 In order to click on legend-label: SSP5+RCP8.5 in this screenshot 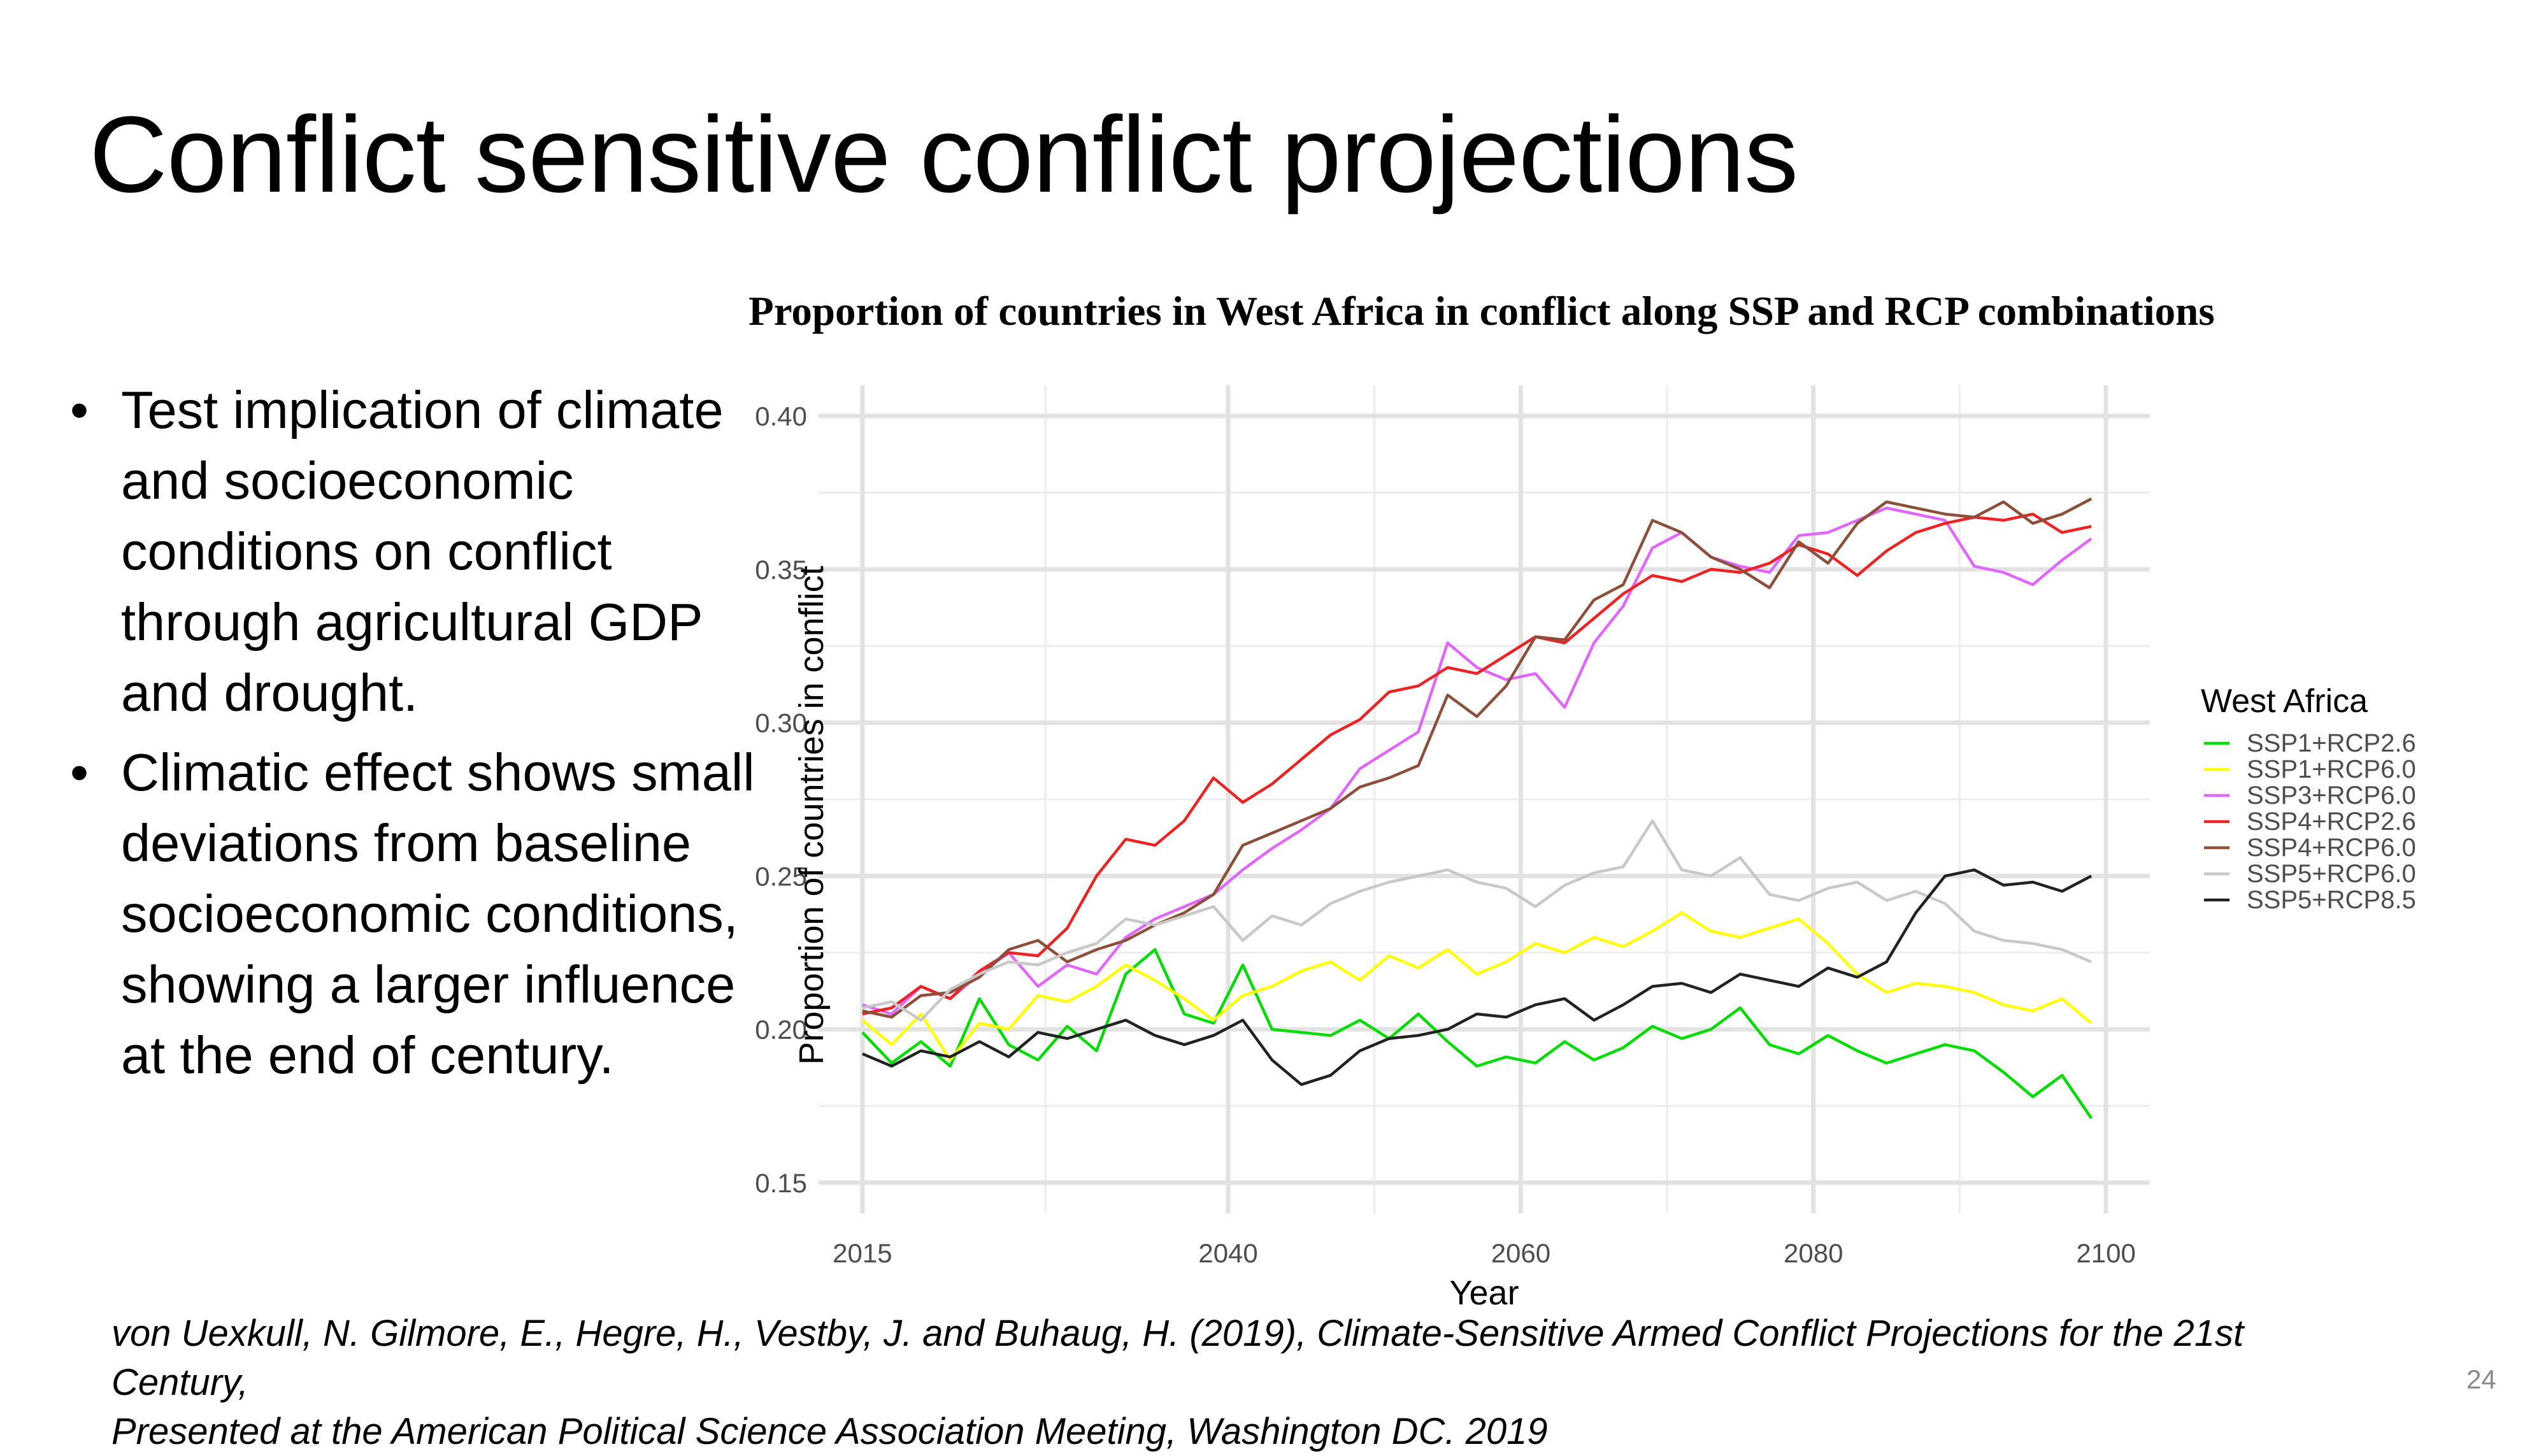, I will do `click(2331, 900)`.